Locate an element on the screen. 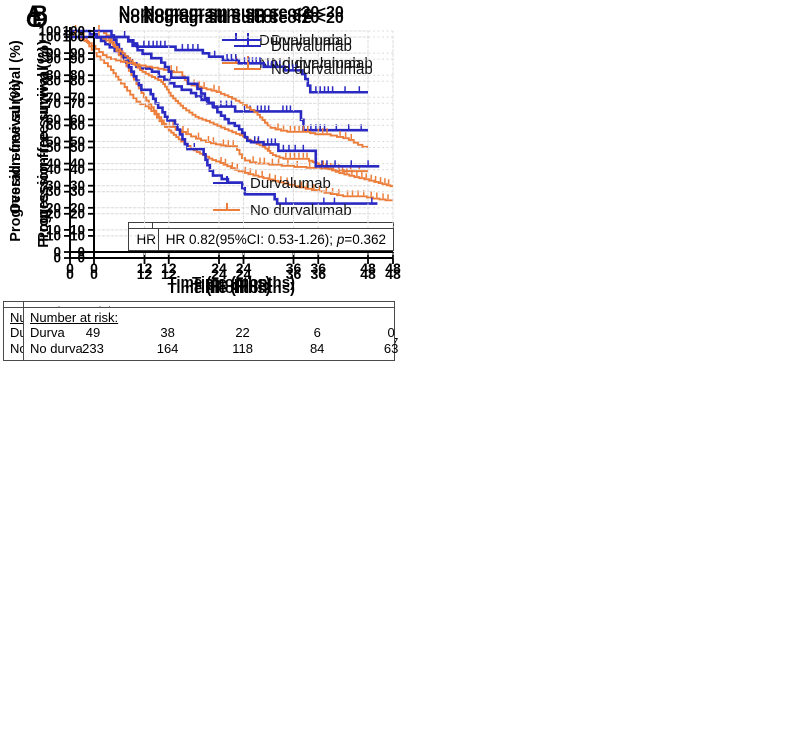 This screenshot has width=800, height=731. risk-value: 49 is located at coordinates (93, 332).